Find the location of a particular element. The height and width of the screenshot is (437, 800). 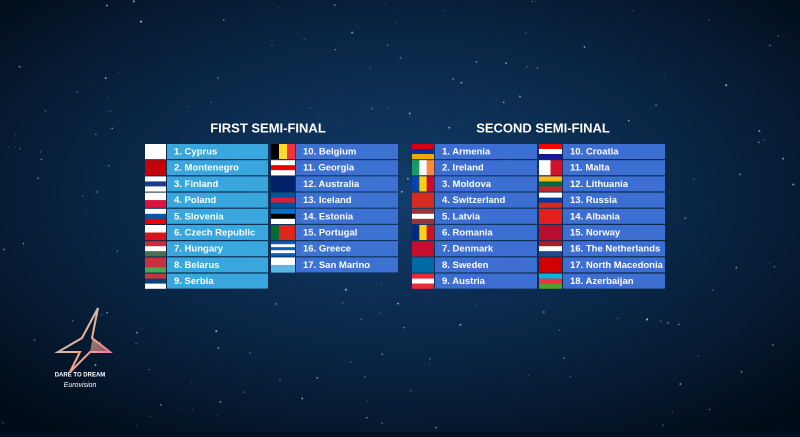

entry-label: 3. Moldova is located at coordinates (467, 184).